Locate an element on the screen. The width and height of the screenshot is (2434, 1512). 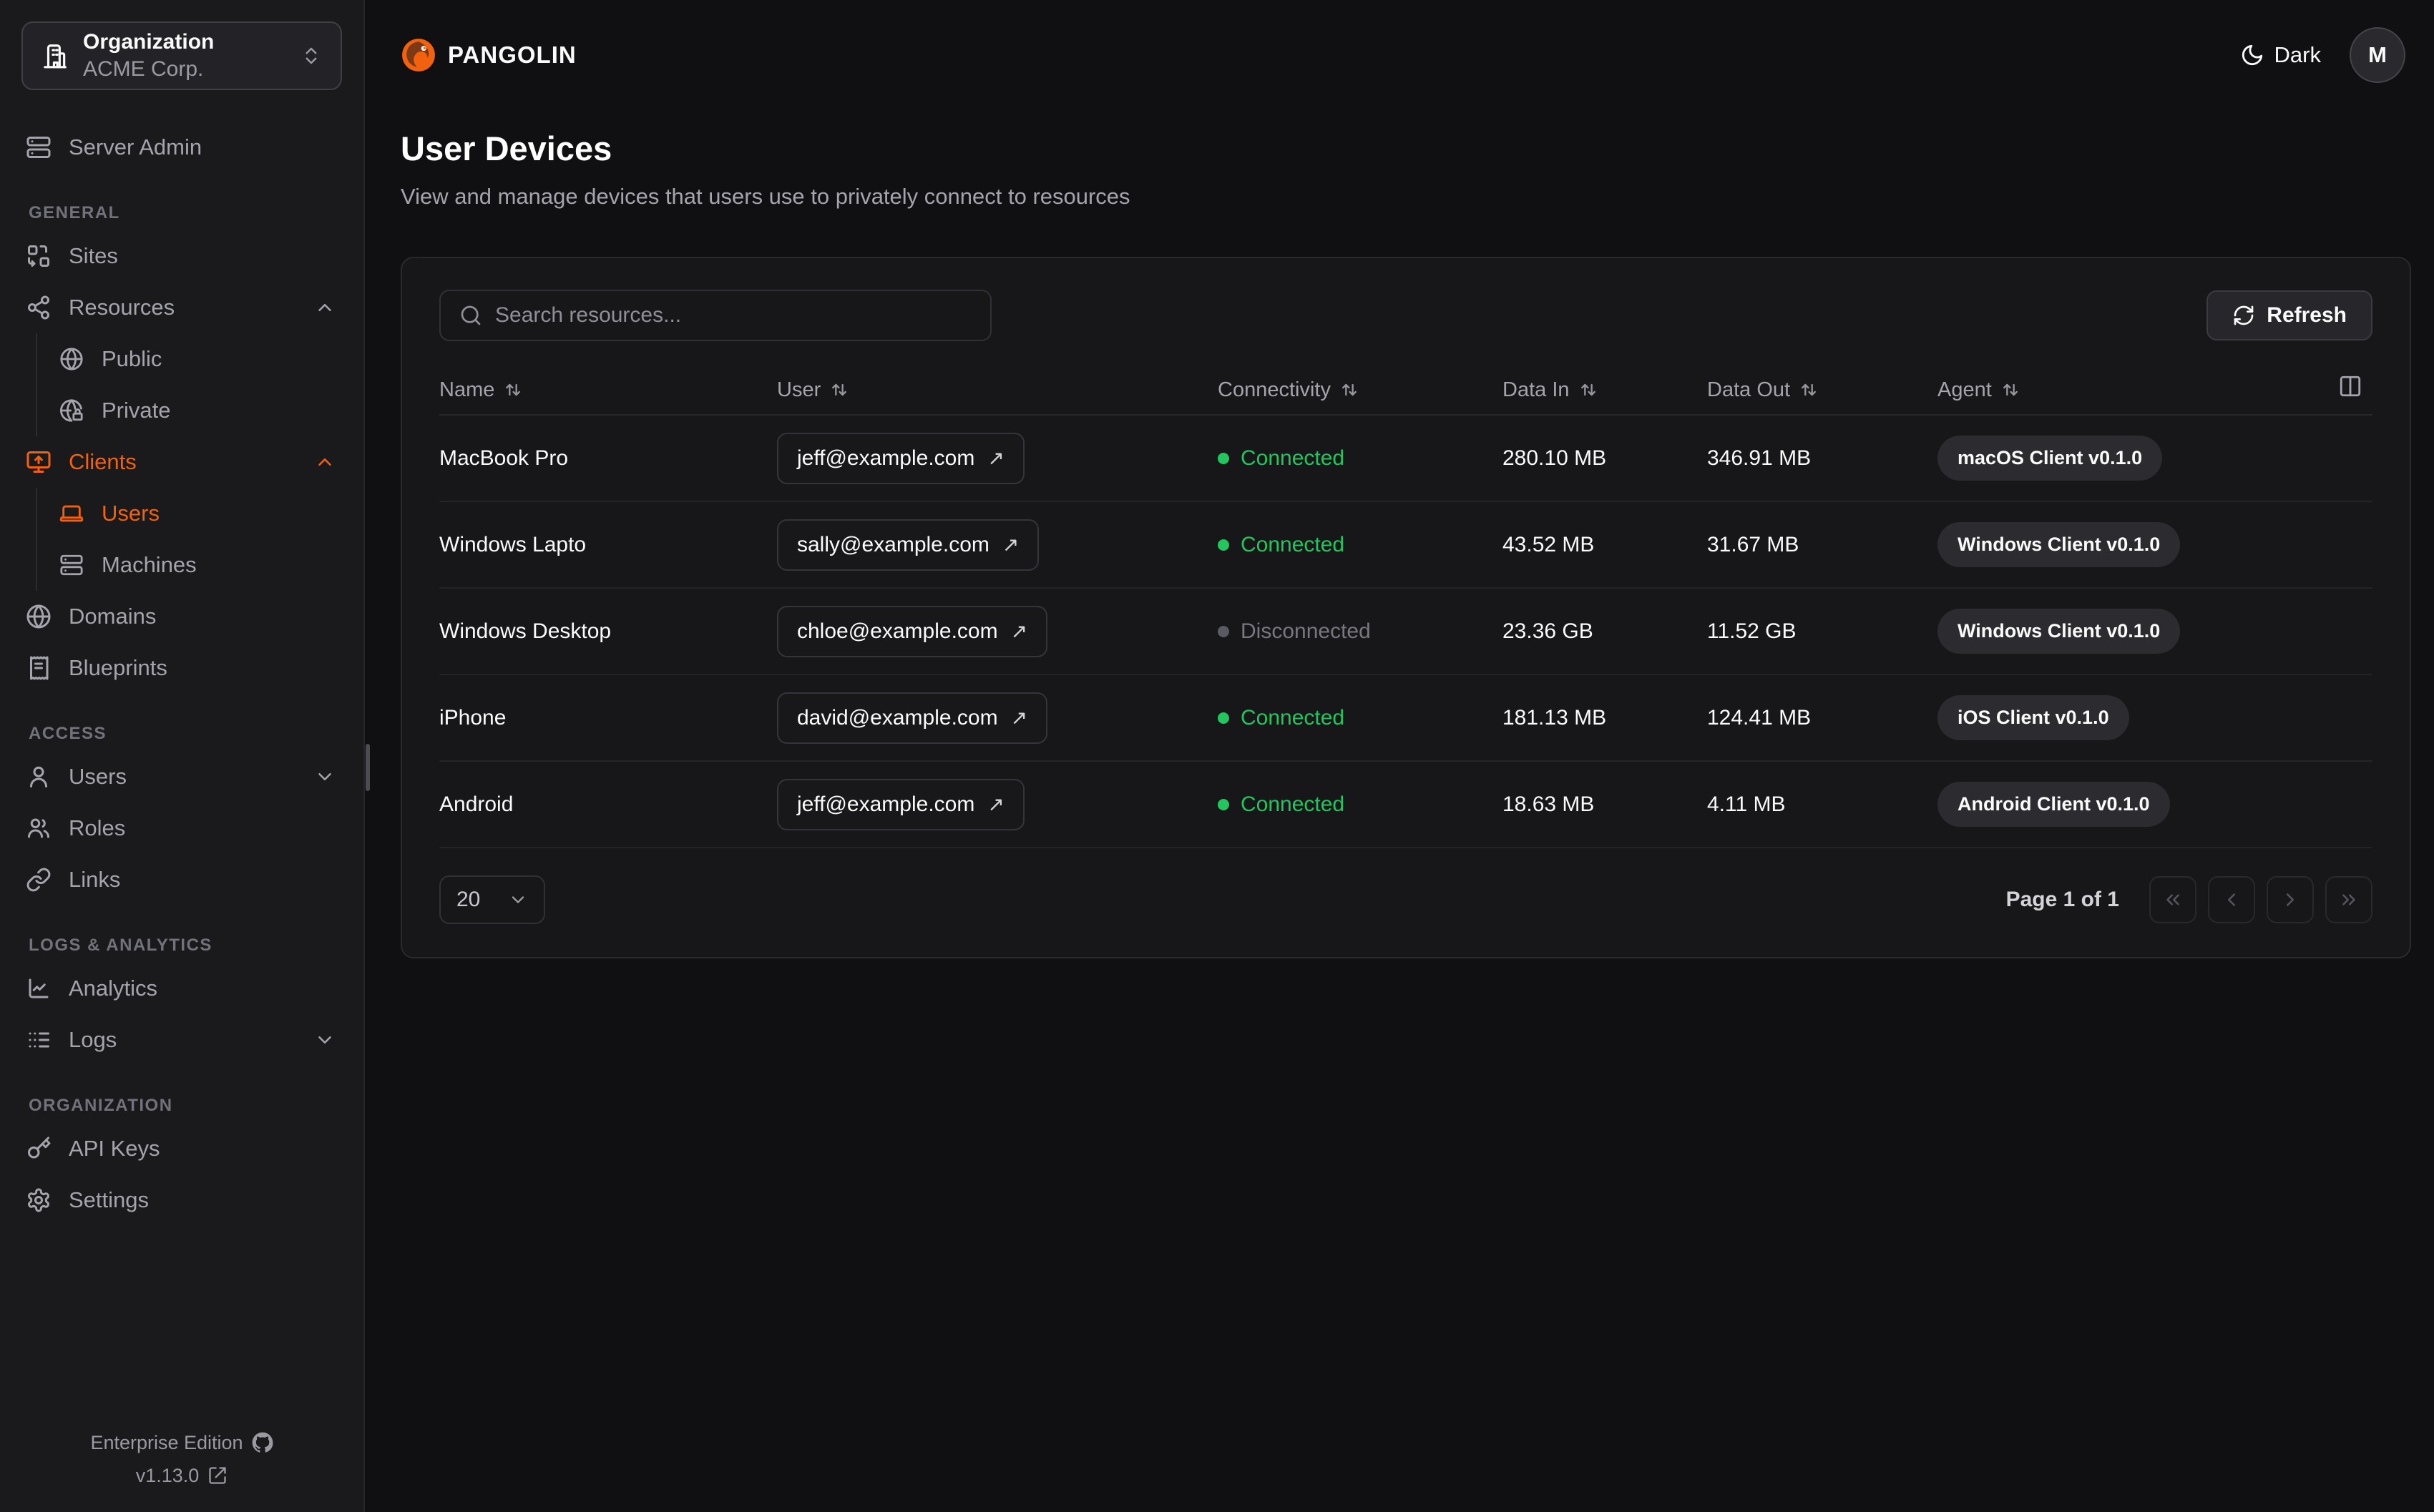
topbar: PANGOLIN Dark M is located at coordinates (1417, 55).